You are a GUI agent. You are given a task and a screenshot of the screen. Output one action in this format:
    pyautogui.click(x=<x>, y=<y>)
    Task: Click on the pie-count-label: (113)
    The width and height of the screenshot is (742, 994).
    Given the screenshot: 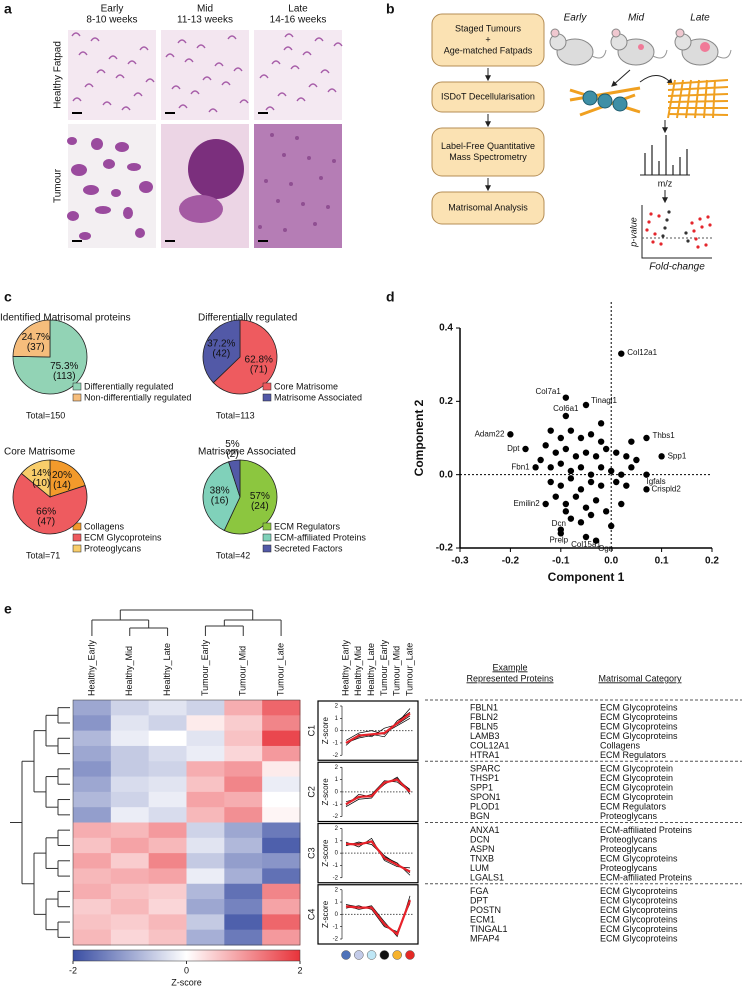 What is the action you would take?
    pyautogui.click(x=64, y=376)
    